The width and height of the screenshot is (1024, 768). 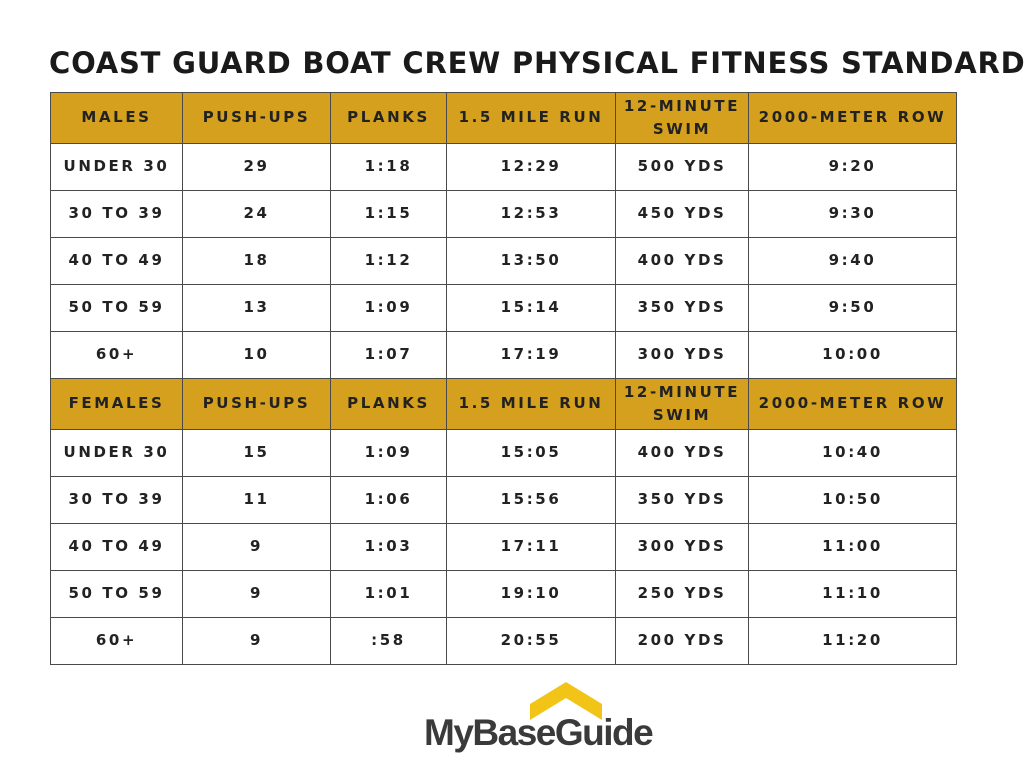 I want to click on header-cell: FEMALES, so click(x=116, y=404).